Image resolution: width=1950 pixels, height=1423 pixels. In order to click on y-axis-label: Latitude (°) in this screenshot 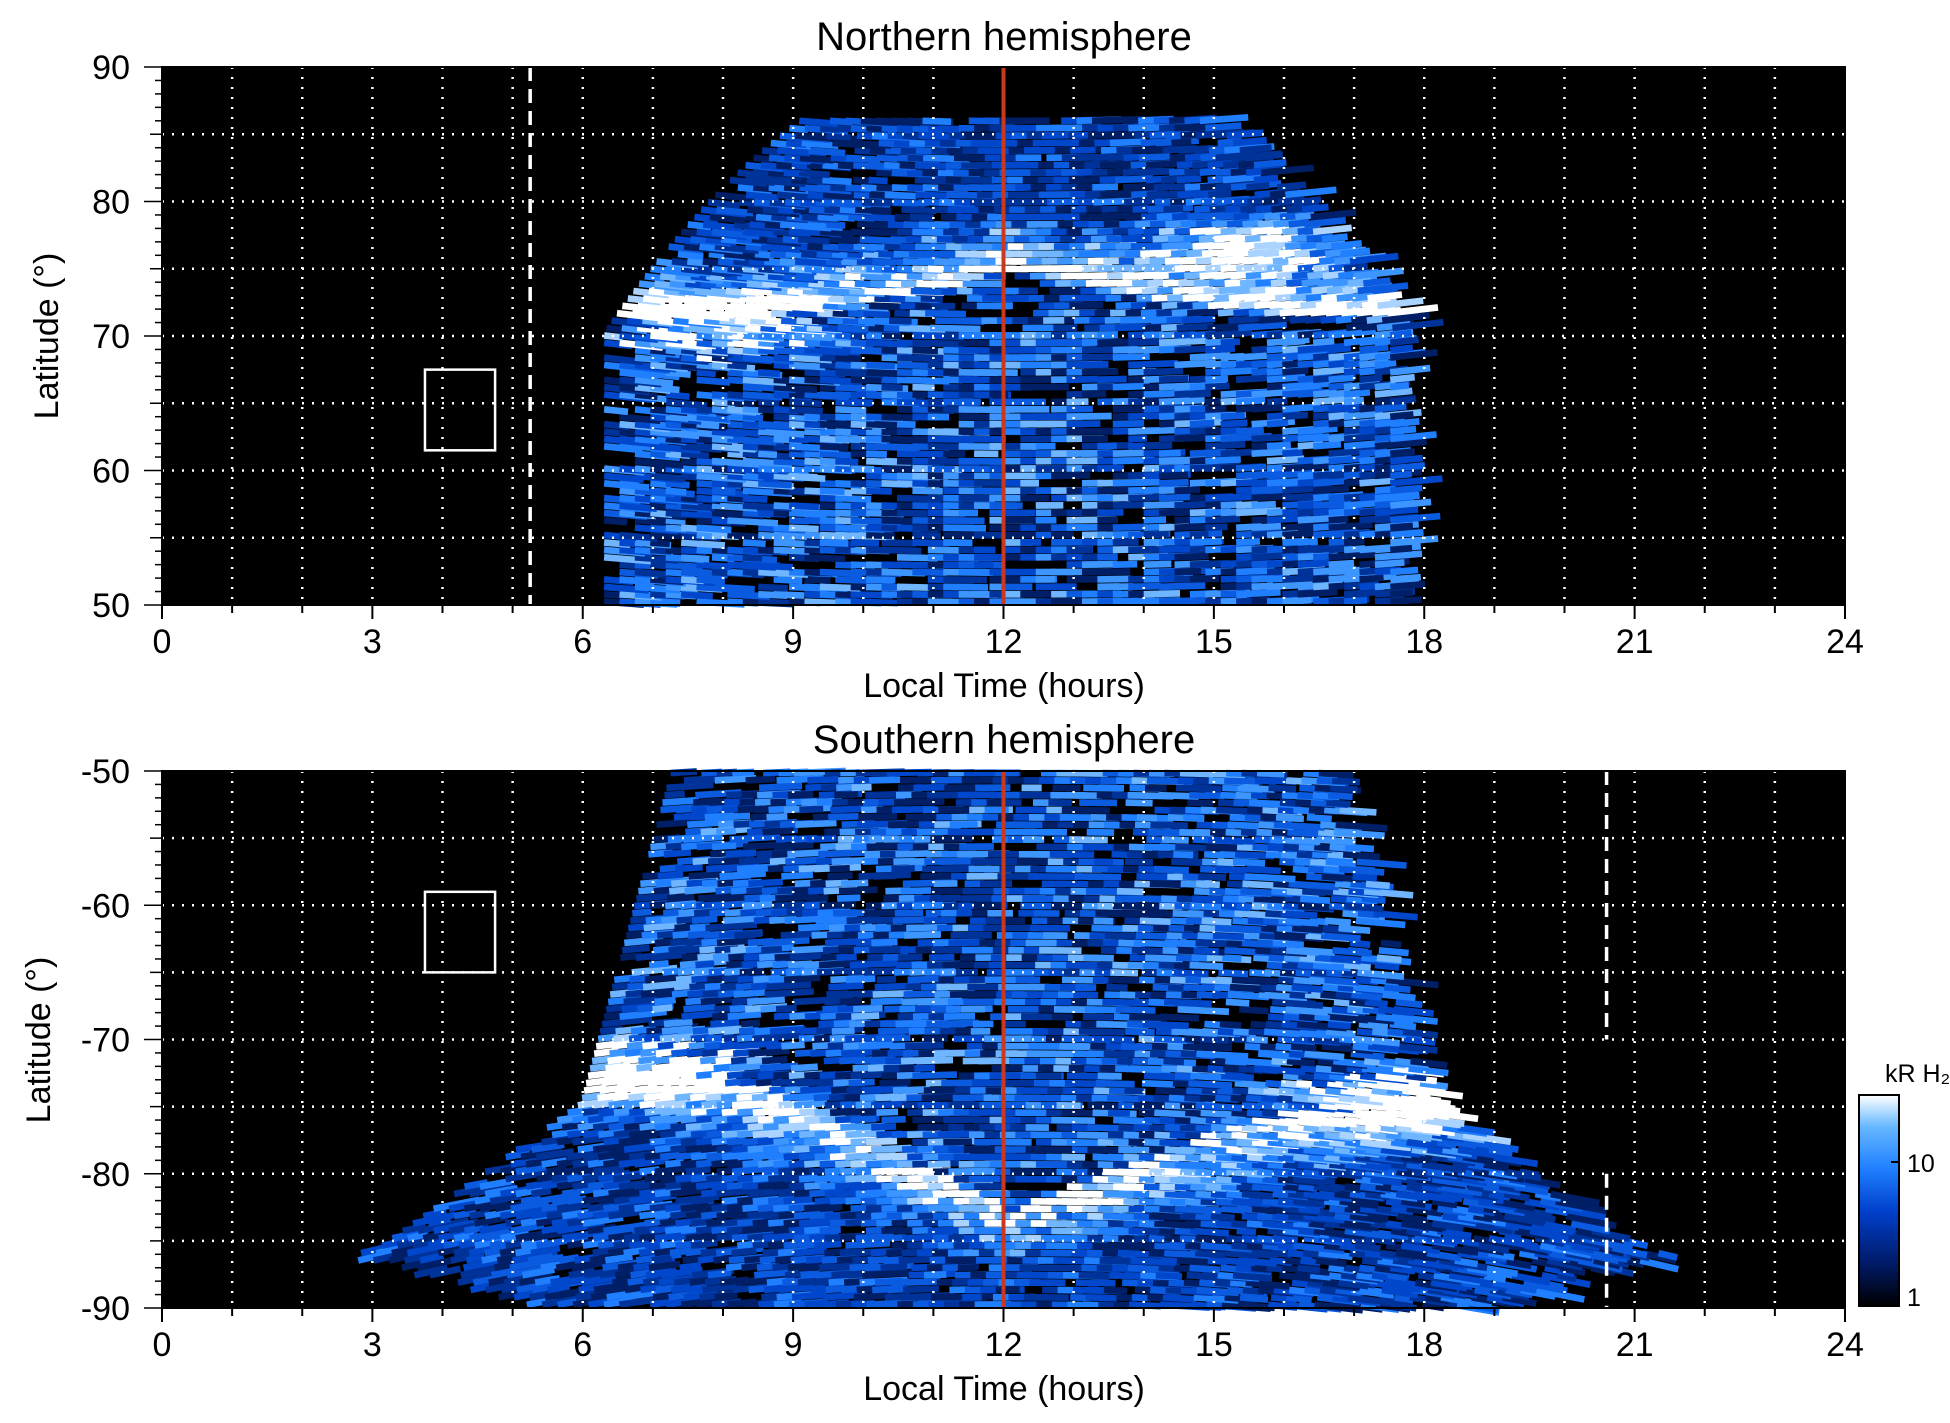, I will do `click(47, 336)`.